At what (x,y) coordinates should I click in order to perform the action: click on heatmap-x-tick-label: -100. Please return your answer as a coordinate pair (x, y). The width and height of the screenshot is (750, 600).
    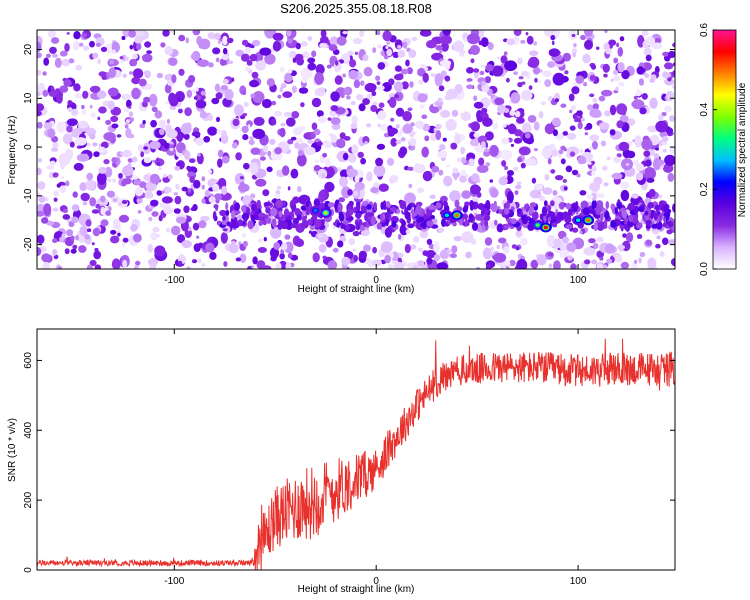
    Looking at the image, I should click on (174, 280).